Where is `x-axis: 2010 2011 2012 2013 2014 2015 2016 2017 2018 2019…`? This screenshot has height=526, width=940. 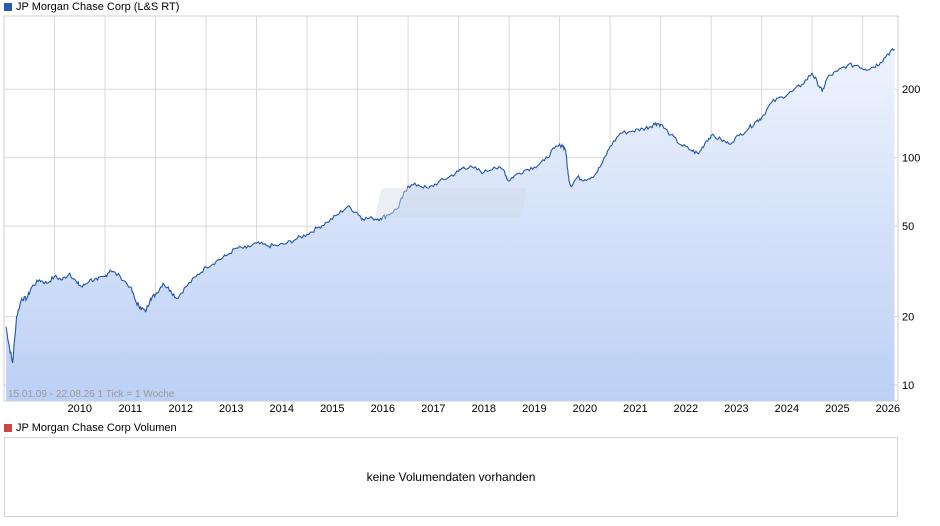 x-axis: 2010 2011 2012 2013 2014 2015 2016 2017 2018 2019… is located at coordinates (484, 409).